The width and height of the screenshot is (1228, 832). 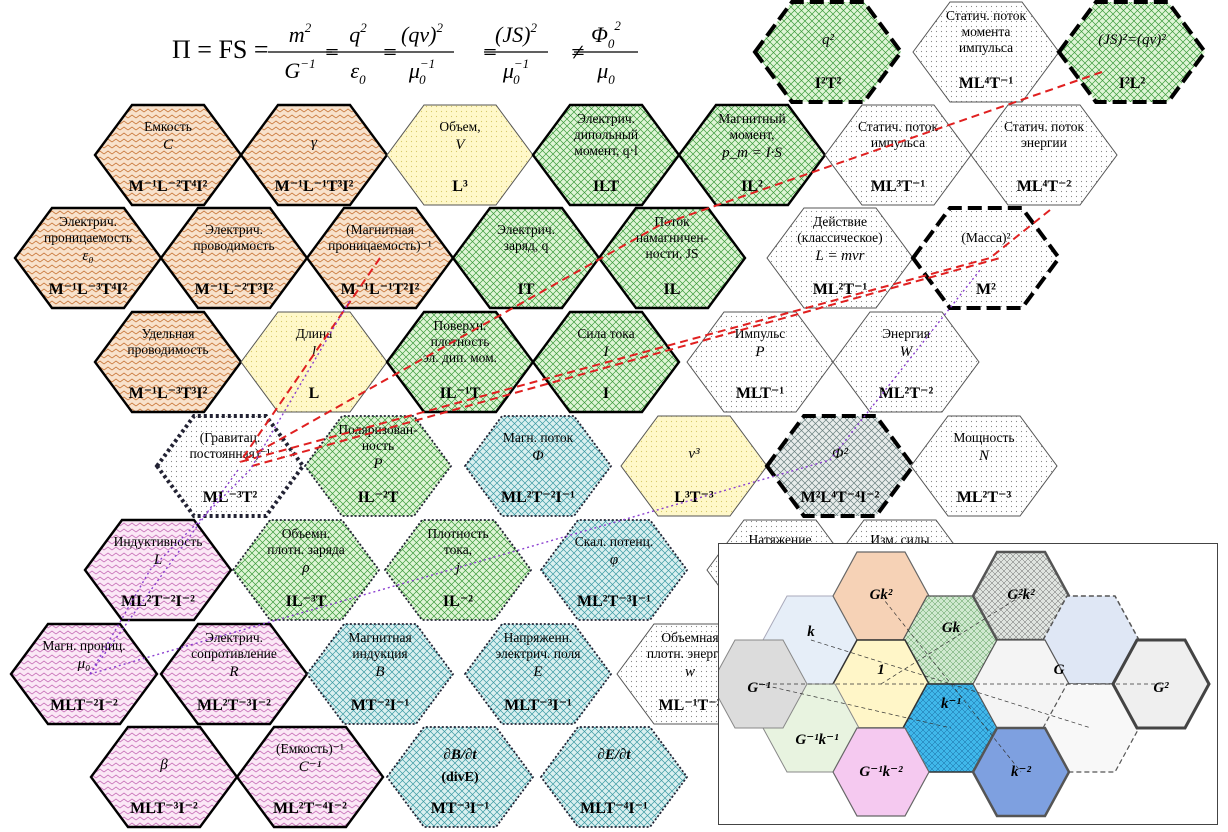 I want to click on hex-label-line: сопротивление, so click(x=234, y=653).